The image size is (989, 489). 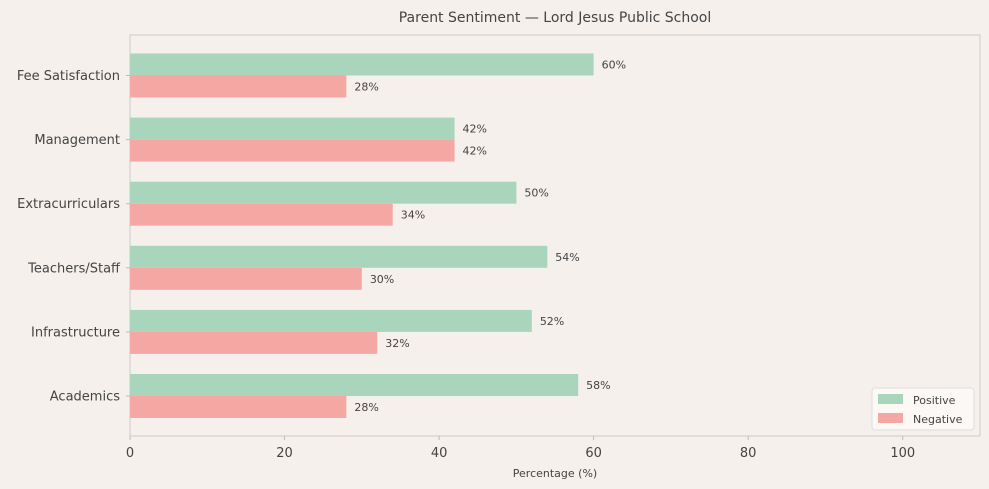 What do you see at coordinates (366, 407) in the screenshot?
I see `value-label-negative-academics: 28%` at bounding box center [366, 407].